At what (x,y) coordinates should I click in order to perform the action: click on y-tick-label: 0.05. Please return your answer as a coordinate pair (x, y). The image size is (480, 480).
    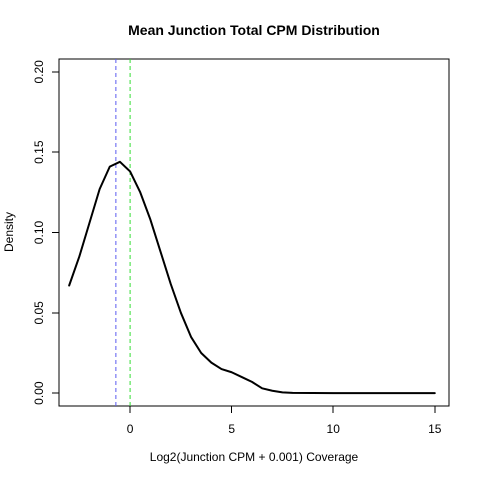
    Looking at the image, I should click on (39, 313).